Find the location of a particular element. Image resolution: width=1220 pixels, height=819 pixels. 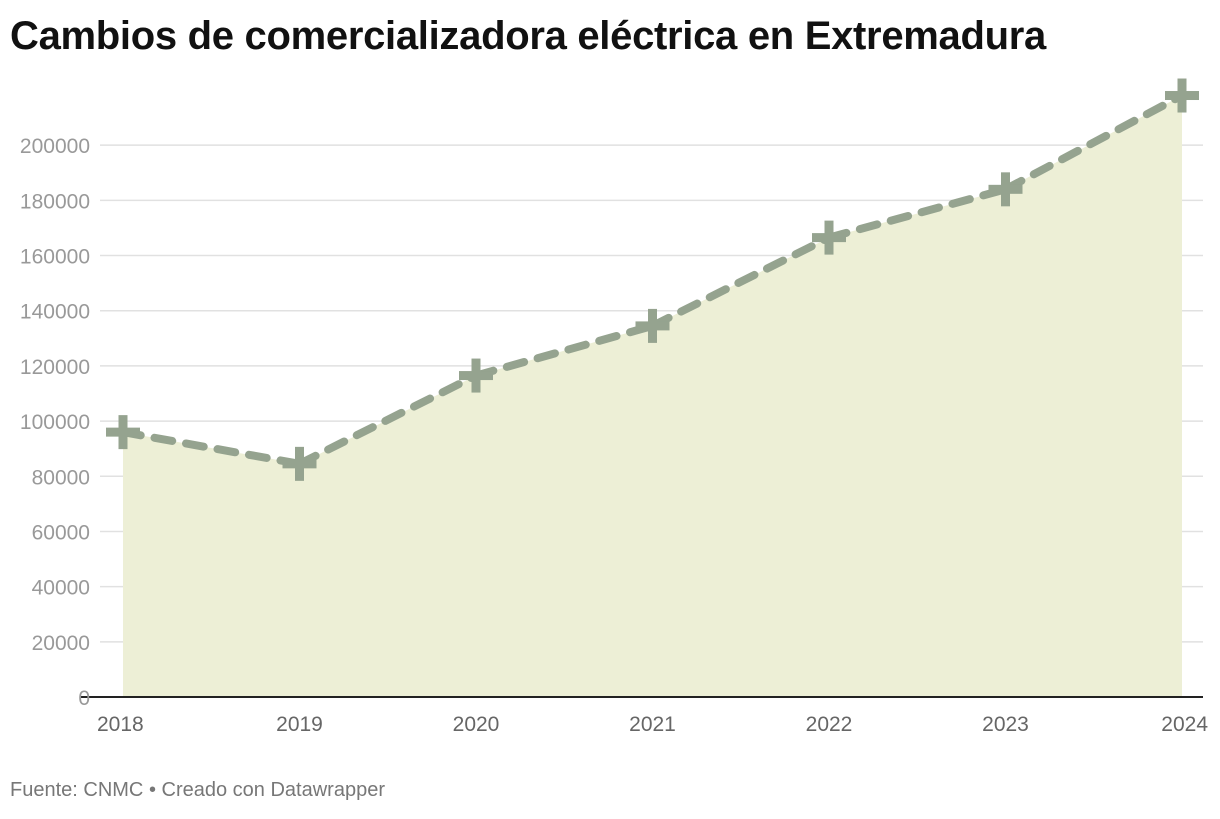

marker-v-2022 is located at coordinates (829, 237).